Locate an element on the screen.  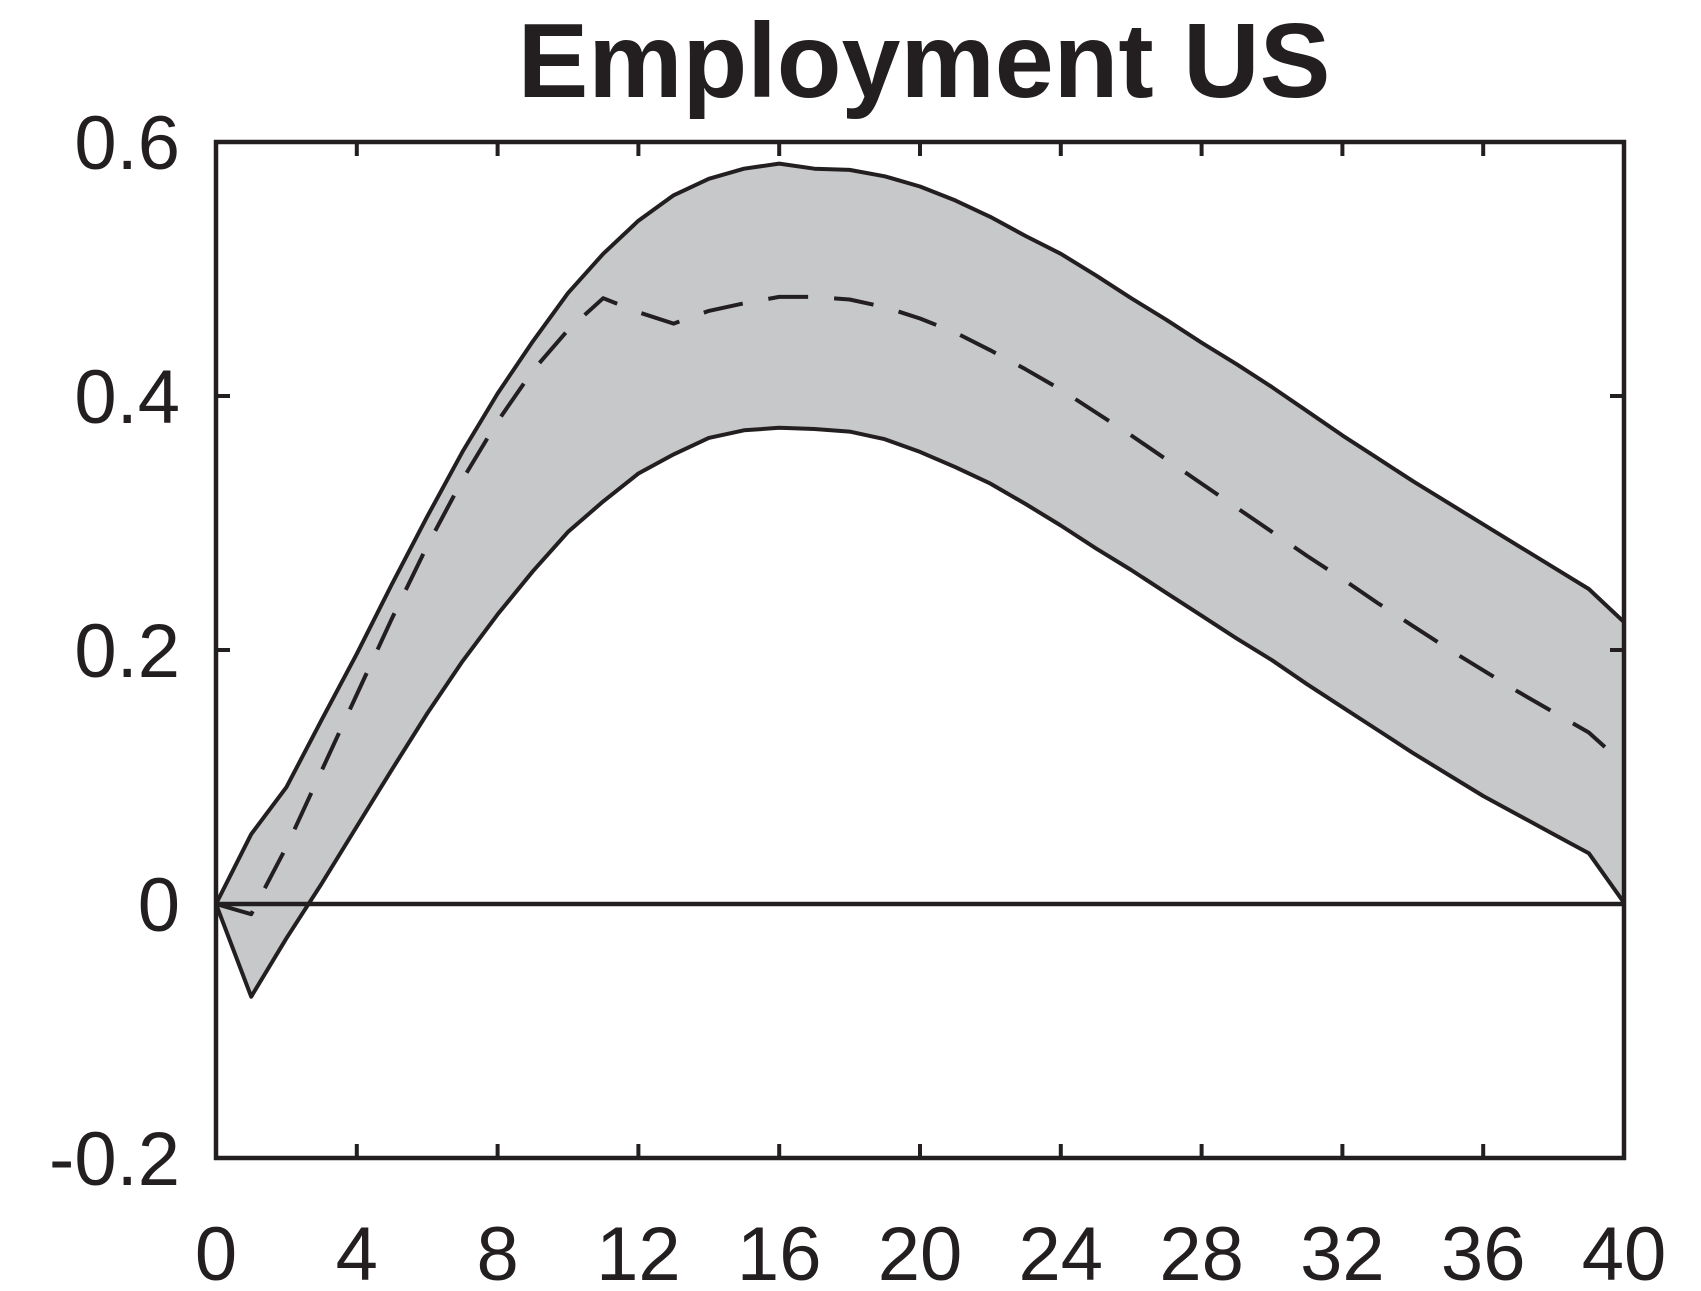
x-tick-labels: 0 4 8 12 16 20 24 28 32 36 40 is located at coordinates (930, 1251).